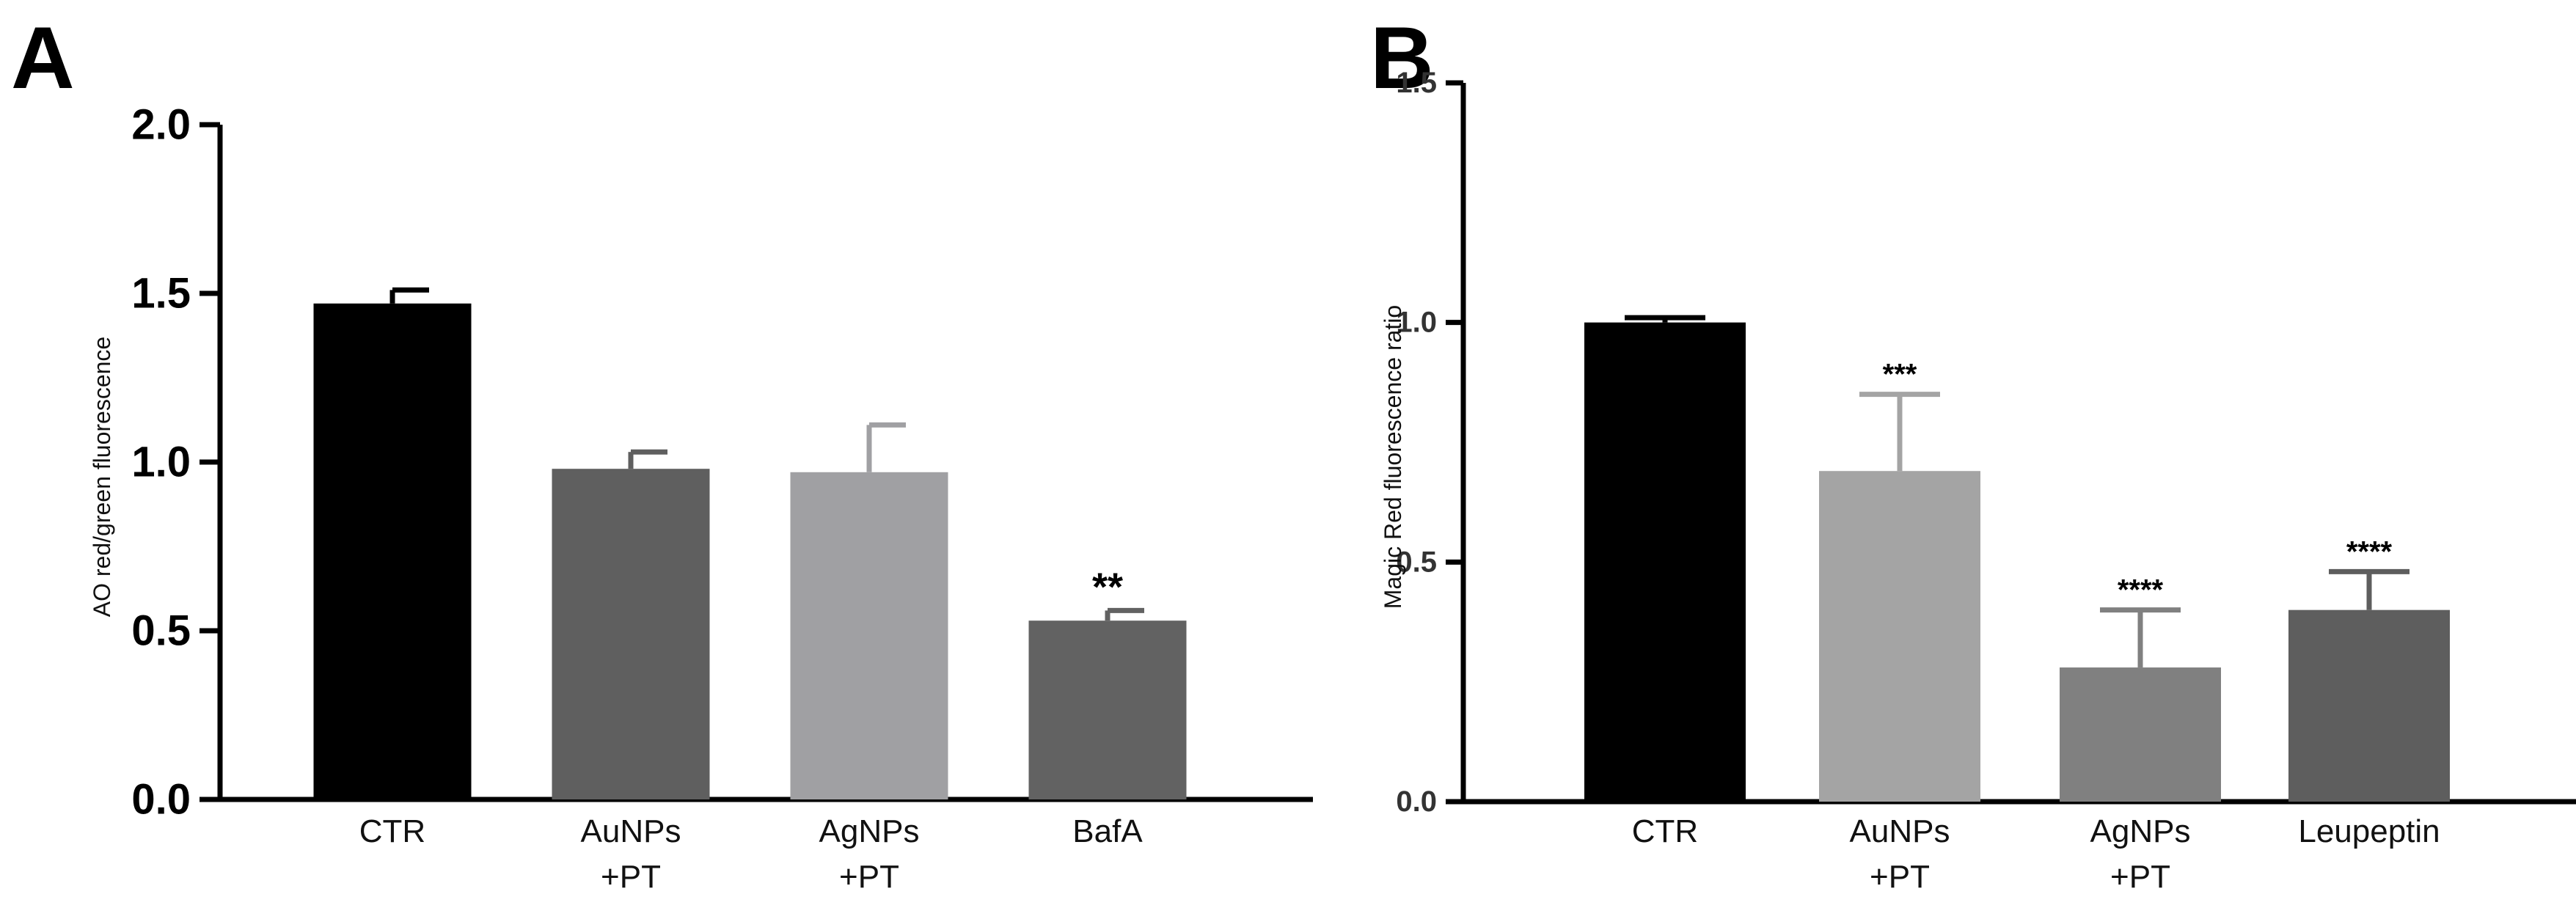 Image resolution: width=2576 pixels, height=919 pixels. I want to click on y-axis-title: AO red/green fluorescence, so click(102, 477).